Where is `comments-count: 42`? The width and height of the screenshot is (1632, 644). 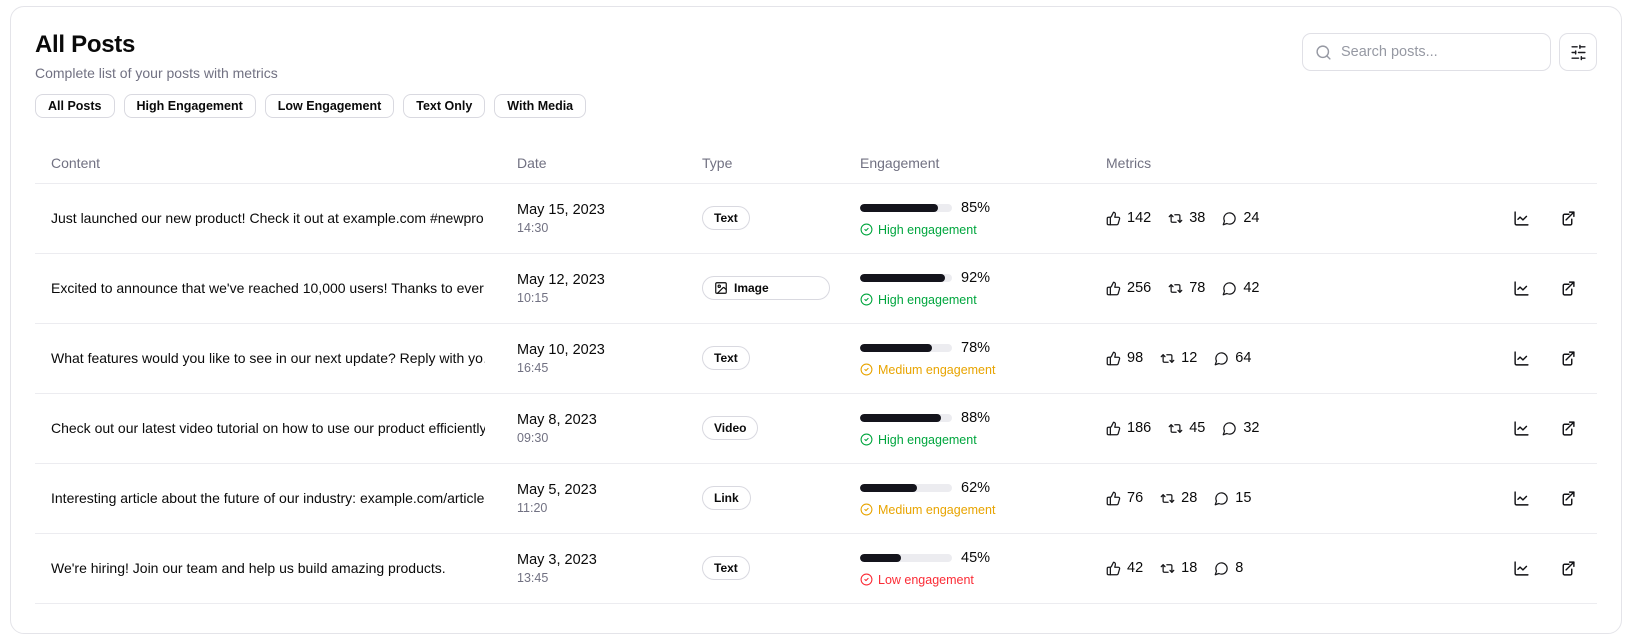 comments-count: 42 is located at coordinates (1251, 288).